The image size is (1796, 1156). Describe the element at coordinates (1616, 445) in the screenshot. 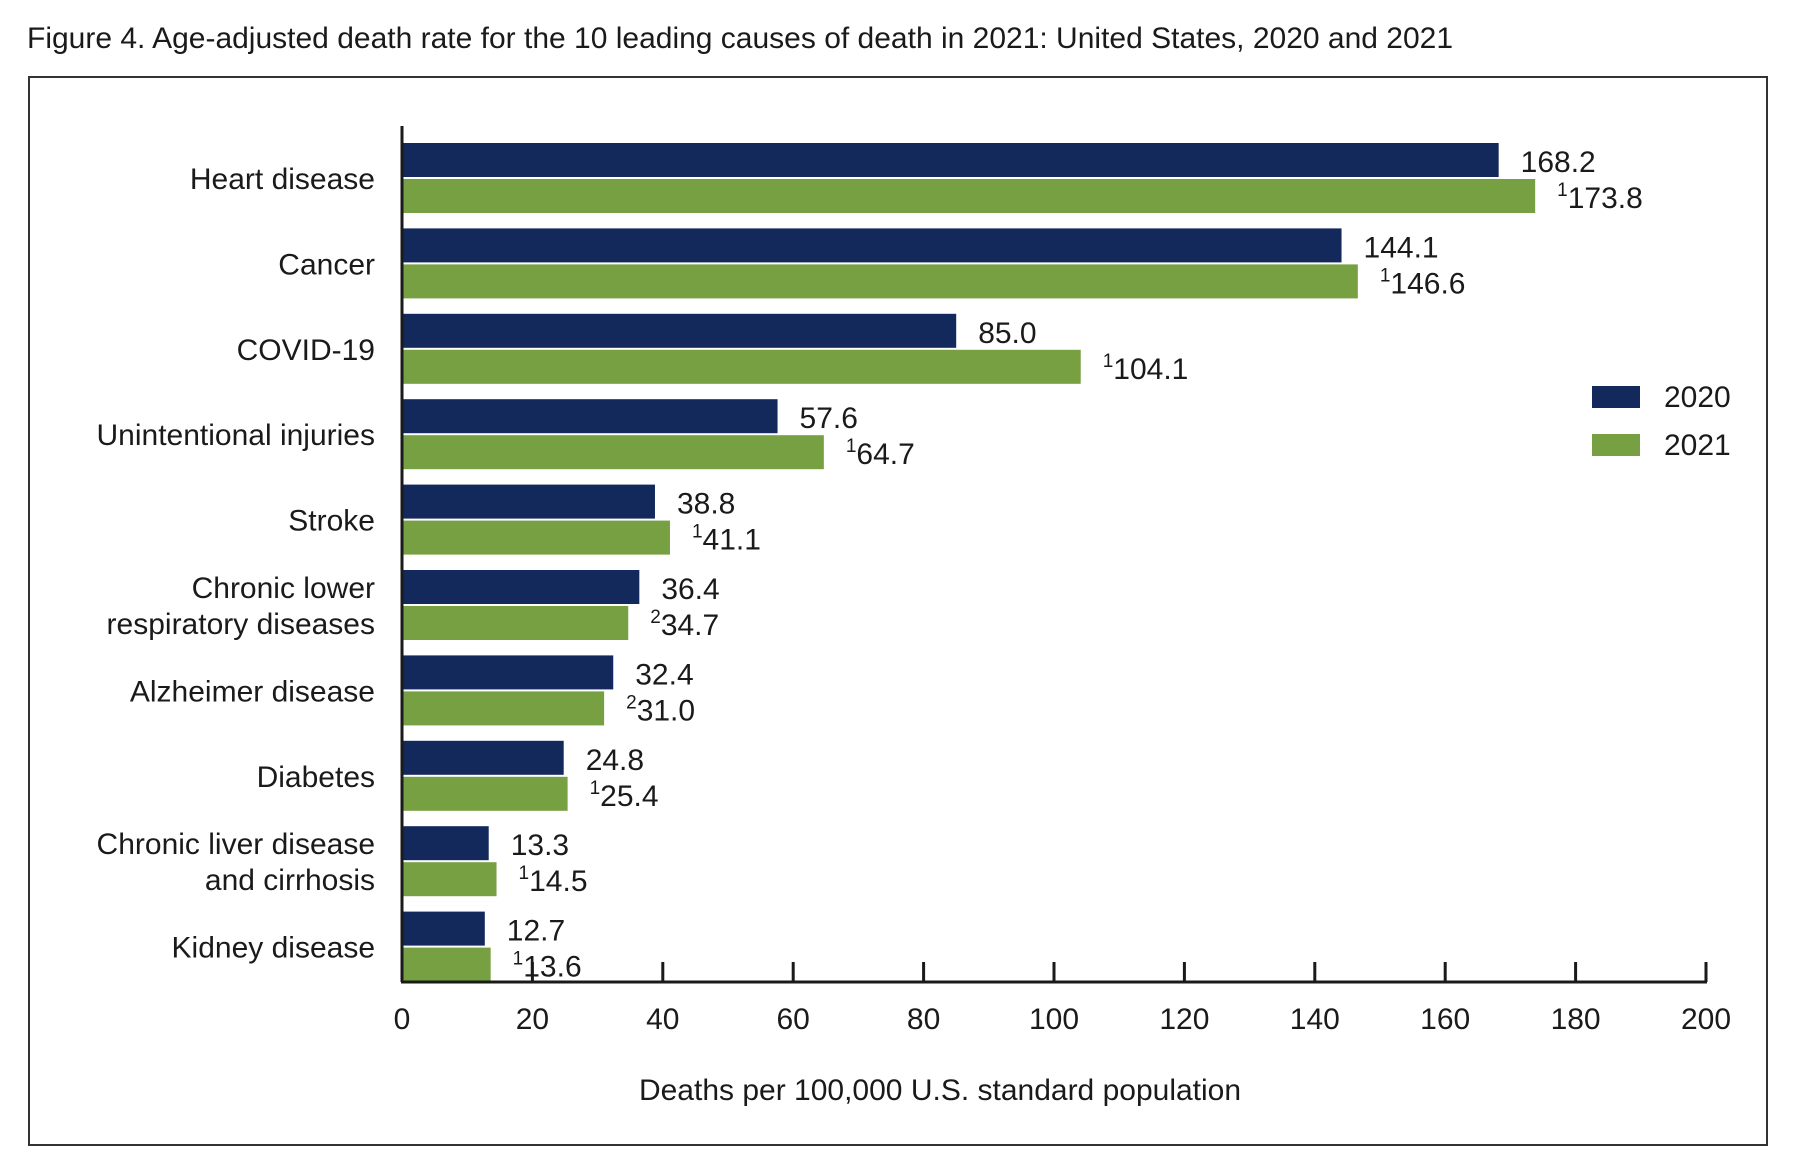

I see `legend-swatch-2021` at that location.